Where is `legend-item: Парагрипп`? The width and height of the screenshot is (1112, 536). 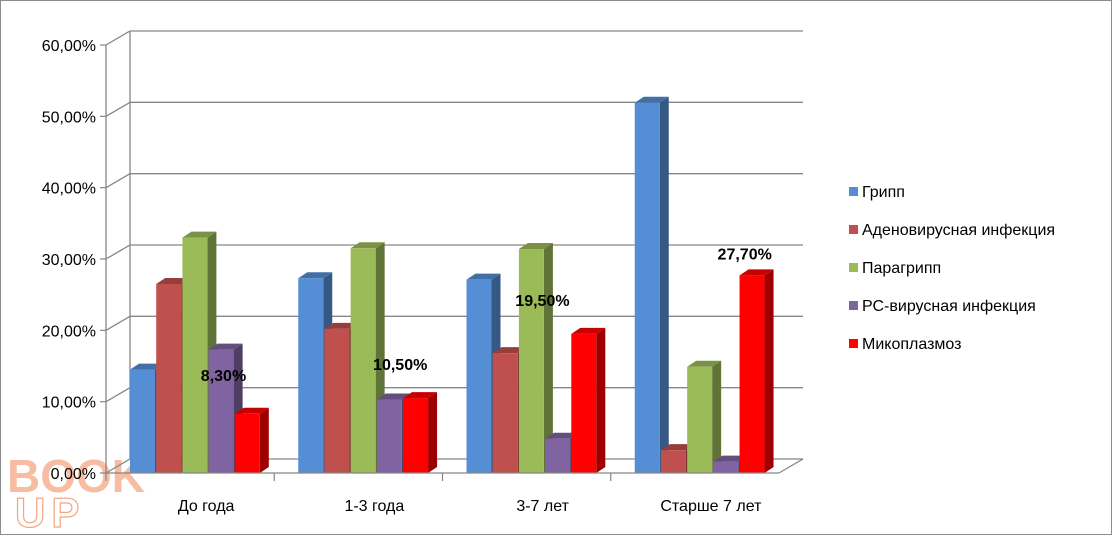
legend-item: Парагрипп is located at coordinates (895, 268).